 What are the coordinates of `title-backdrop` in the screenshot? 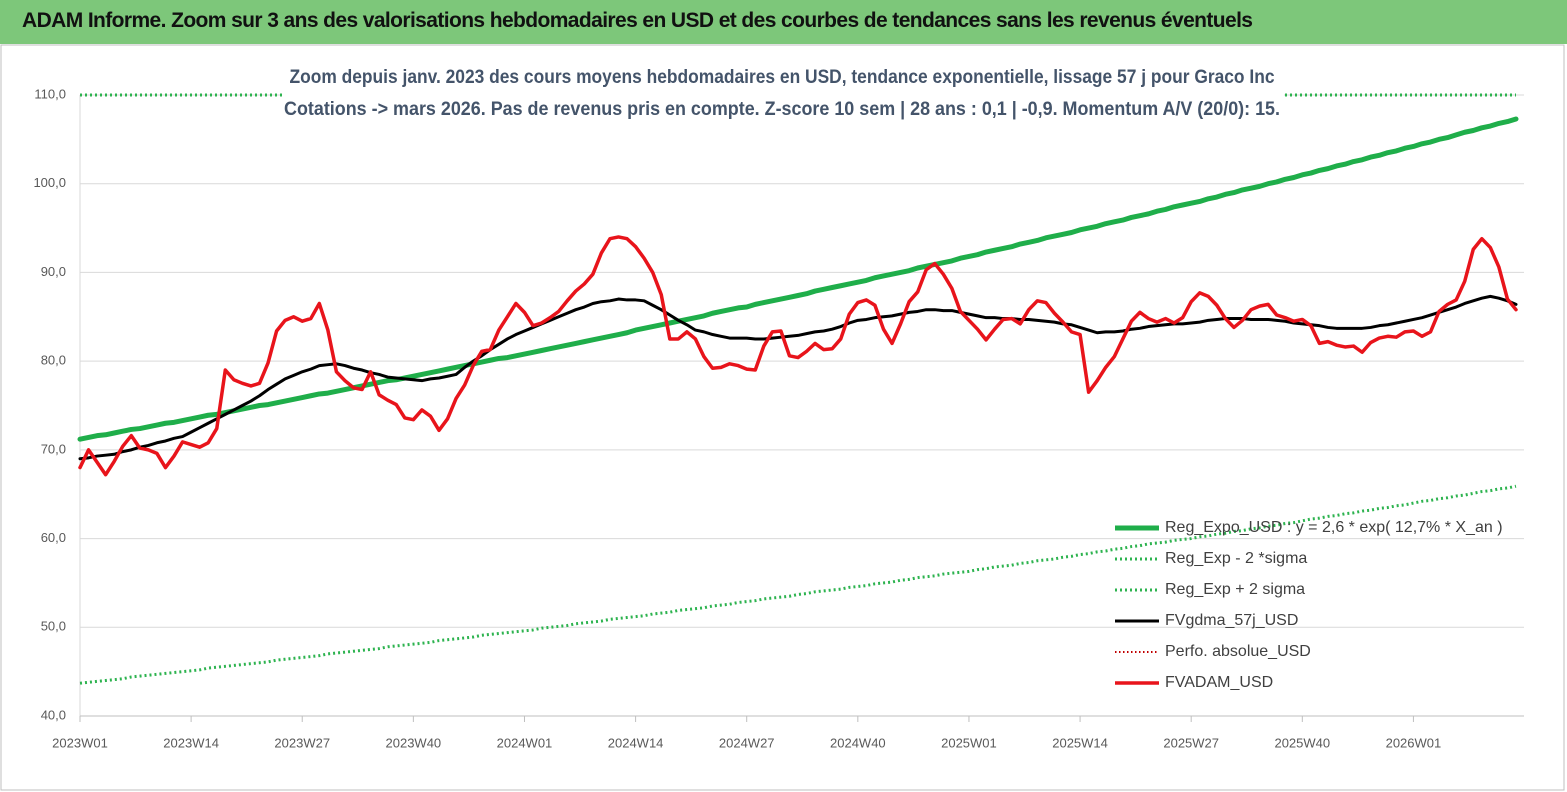 It's located at (783, 94).